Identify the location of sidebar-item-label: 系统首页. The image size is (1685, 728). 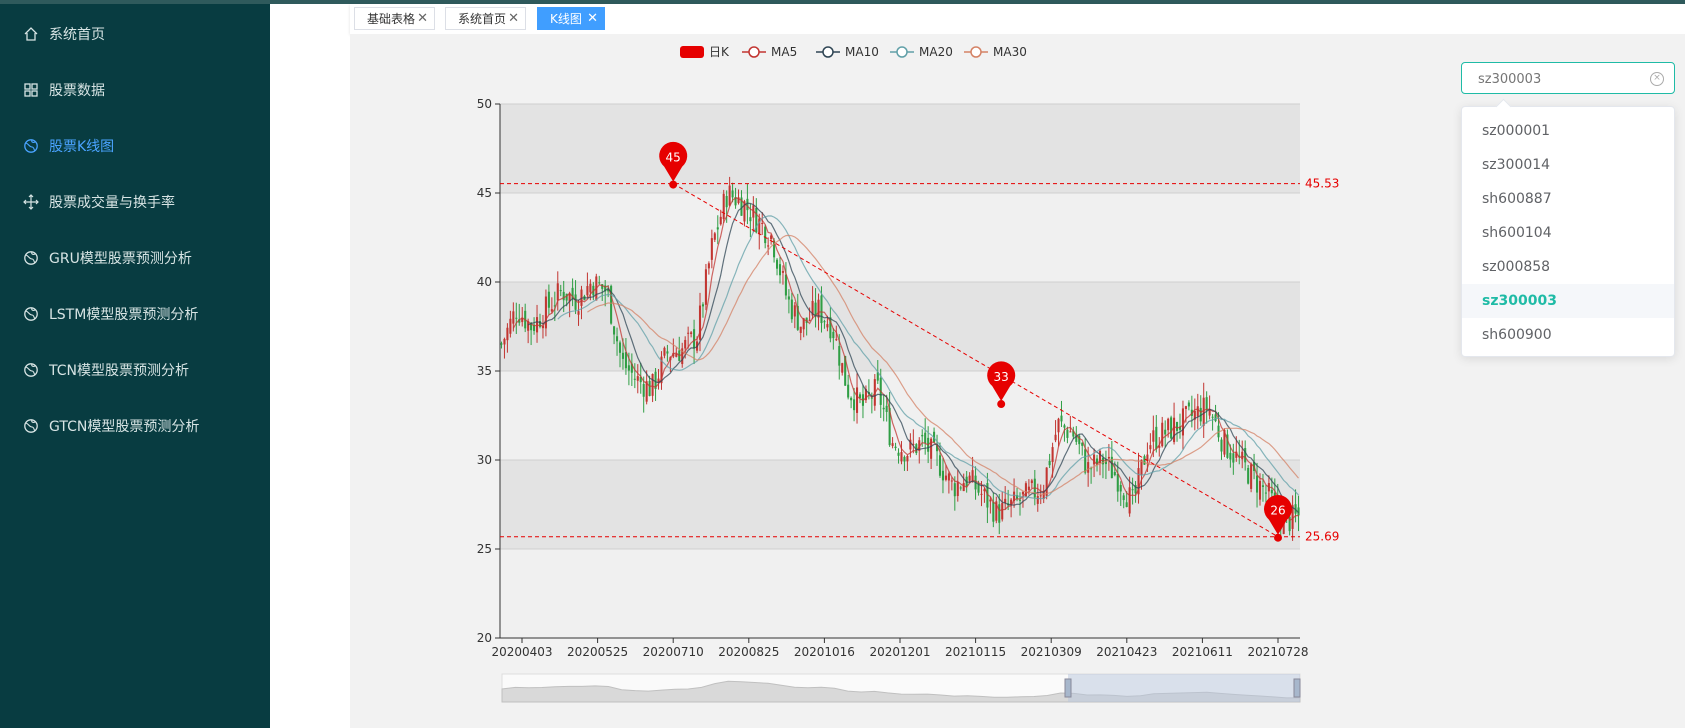
(77, 35).